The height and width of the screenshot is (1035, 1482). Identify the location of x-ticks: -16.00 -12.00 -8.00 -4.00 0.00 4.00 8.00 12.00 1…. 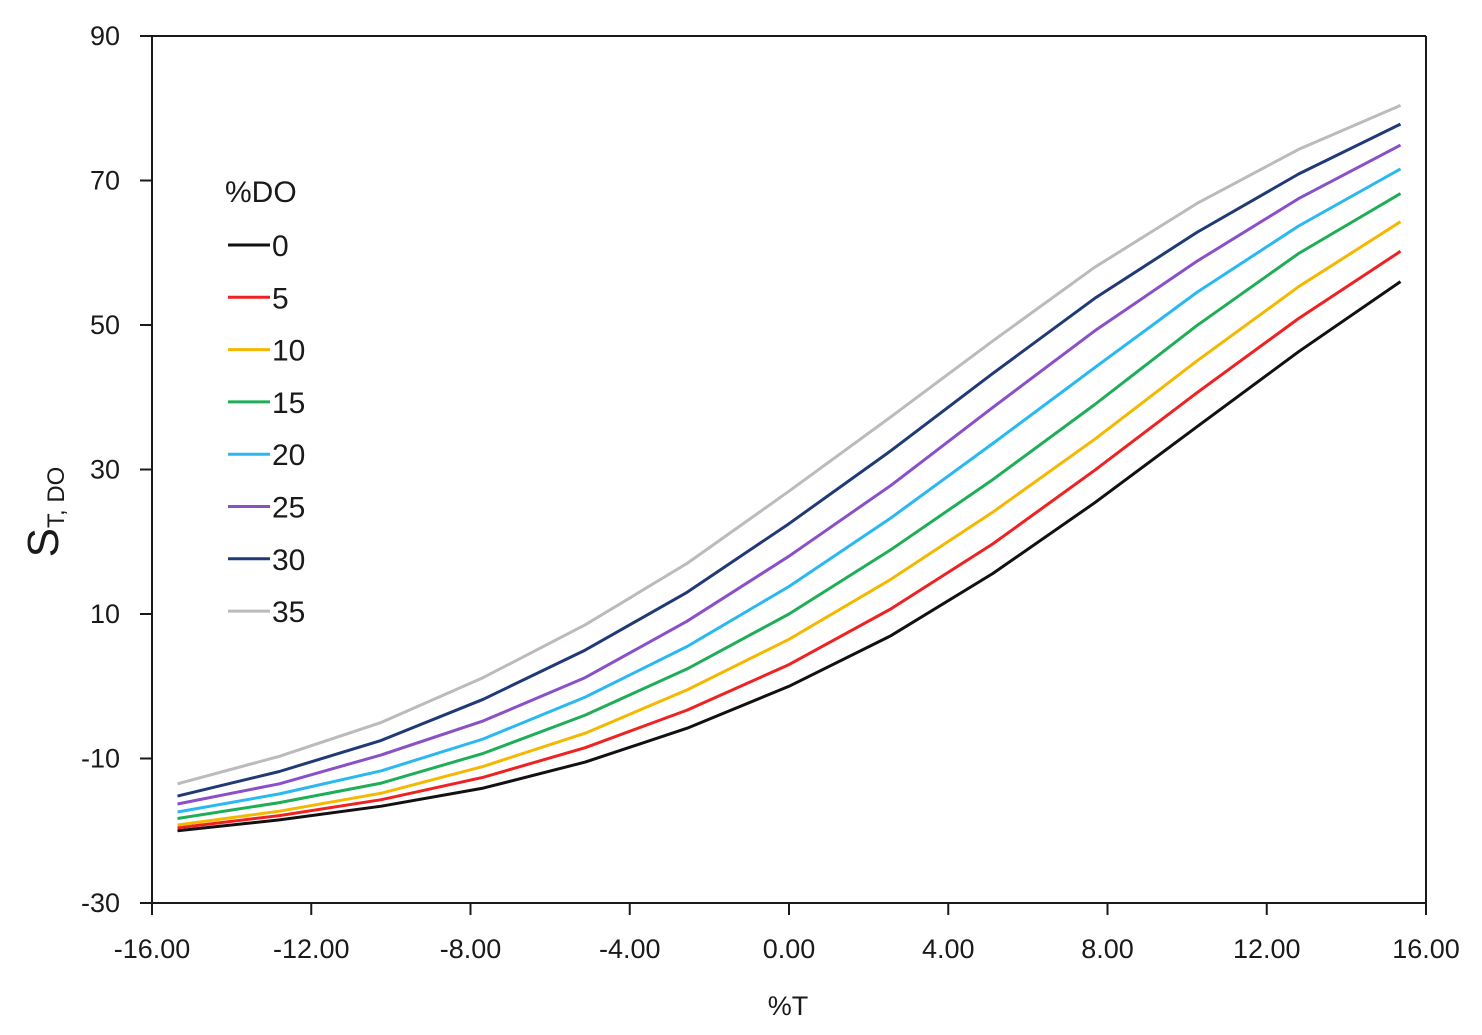
(787, 933).